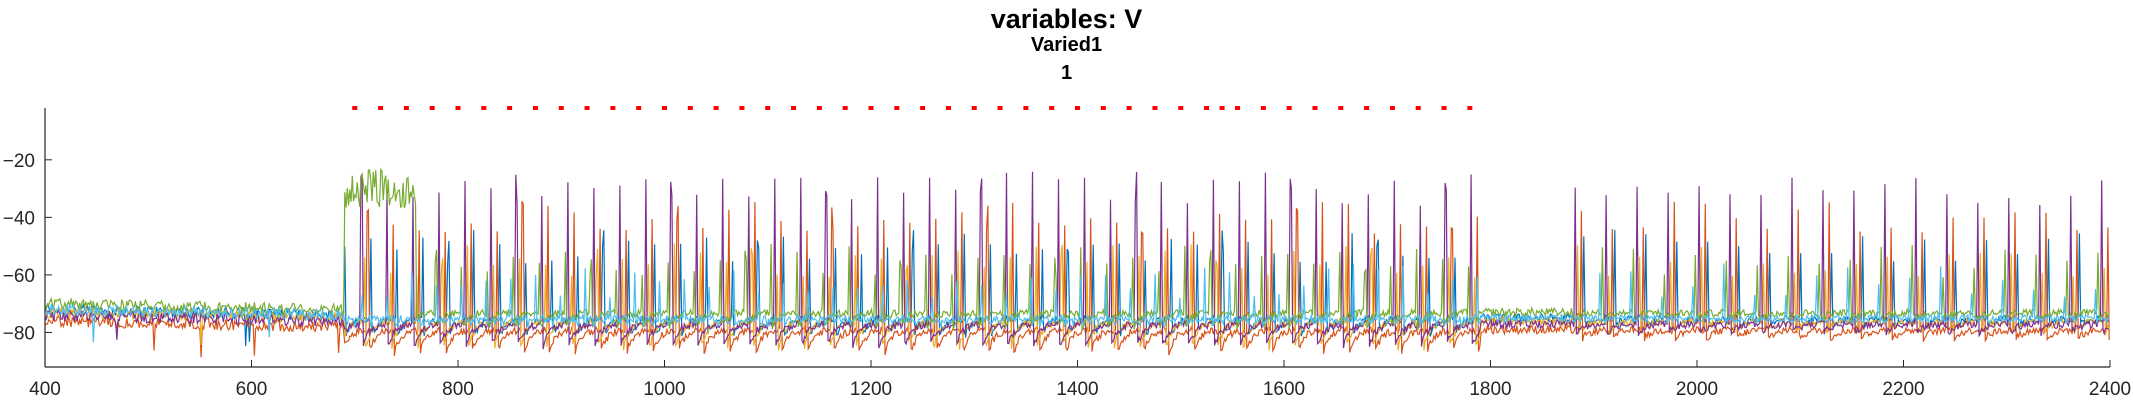 The image size is (2133, 400). Describe the element at coordinates (19, 161) in the screenshot. I see `y-tick-label: −20` at that location.